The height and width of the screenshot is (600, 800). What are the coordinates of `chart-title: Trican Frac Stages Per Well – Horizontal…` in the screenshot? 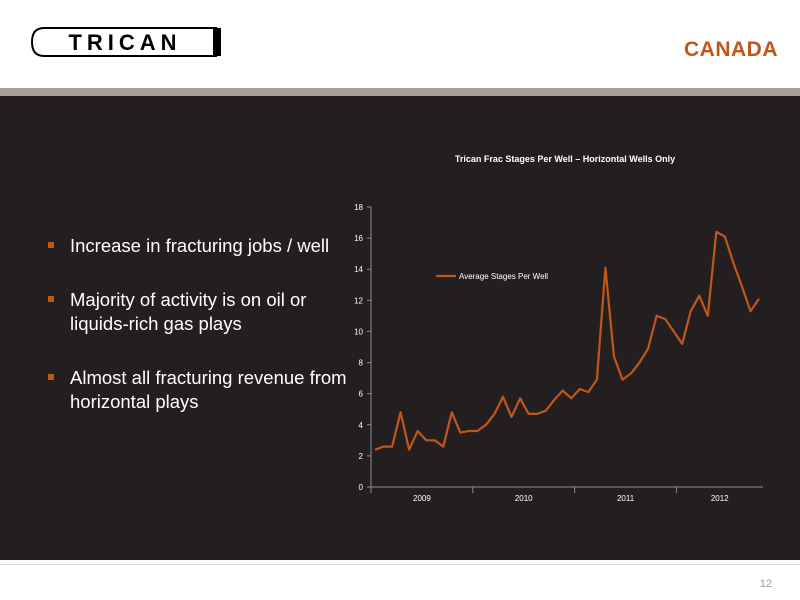 It's located at (565, 159).